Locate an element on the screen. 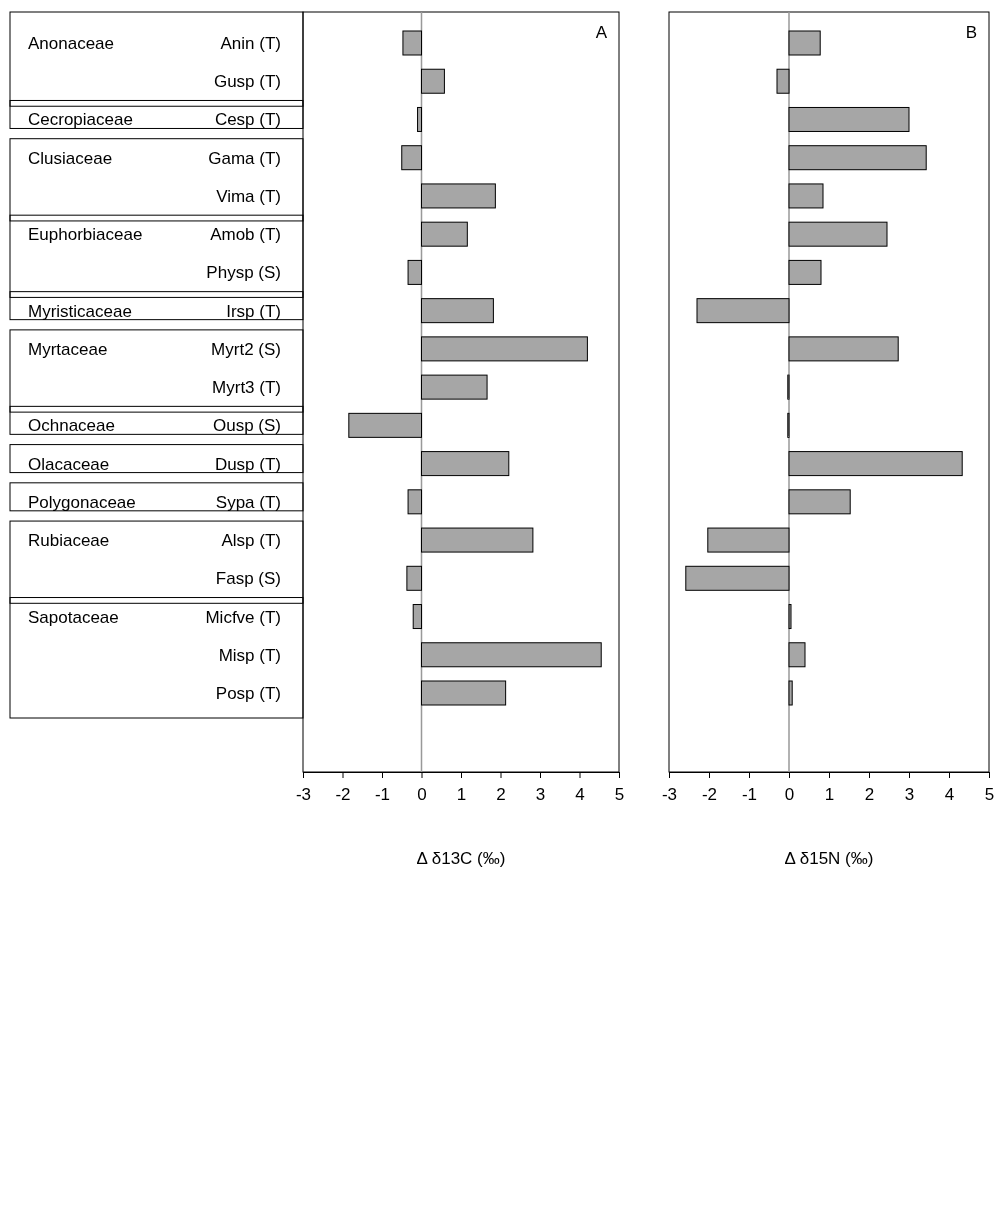 Image resolution: width=998 pixels, height=1209 pixels. text: Myristicaceae is located at coordinates (80, 311).